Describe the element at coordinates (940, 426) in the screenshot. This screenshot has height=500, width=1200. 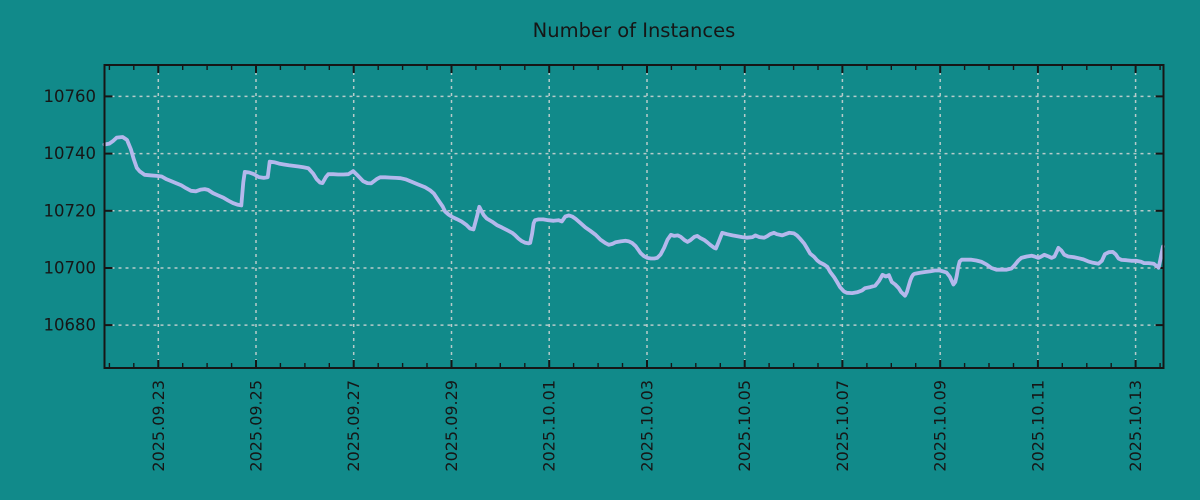
I see `x-tick-label: 2025.10.09` at that location.